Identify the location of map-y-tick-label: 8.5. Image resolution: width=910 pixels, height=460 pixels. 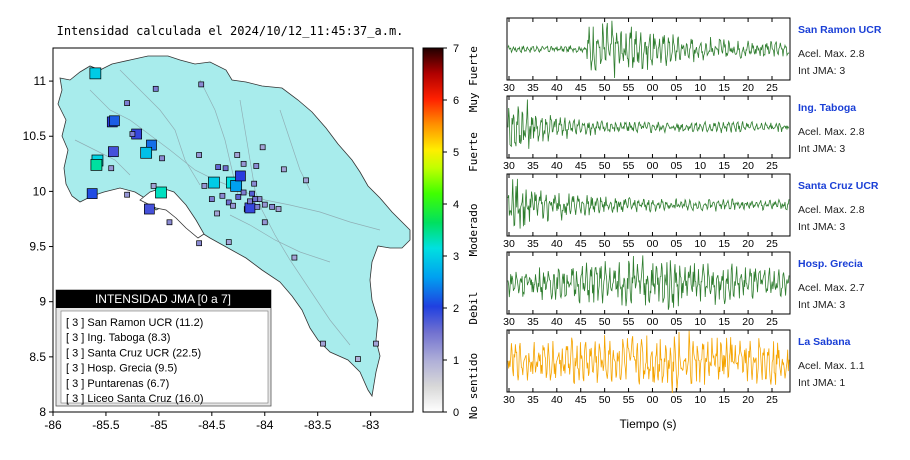
(37, 357).